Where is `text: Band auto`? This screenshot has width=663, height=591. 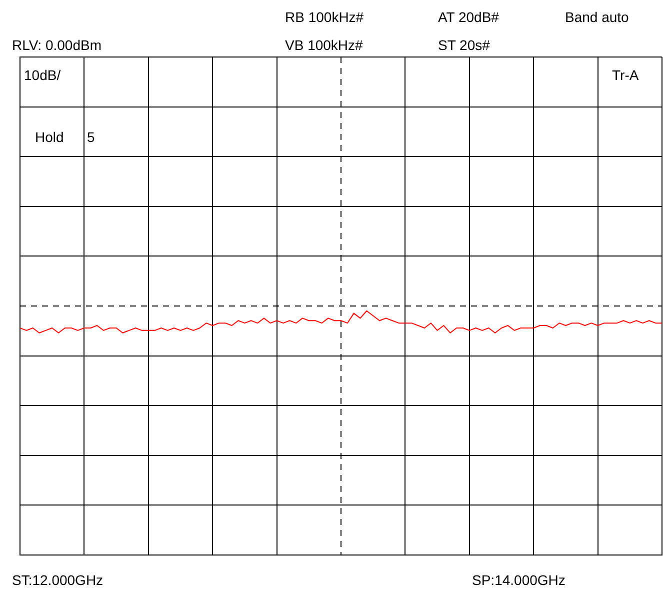 text: Band auto is located at coordinates (597, 17).